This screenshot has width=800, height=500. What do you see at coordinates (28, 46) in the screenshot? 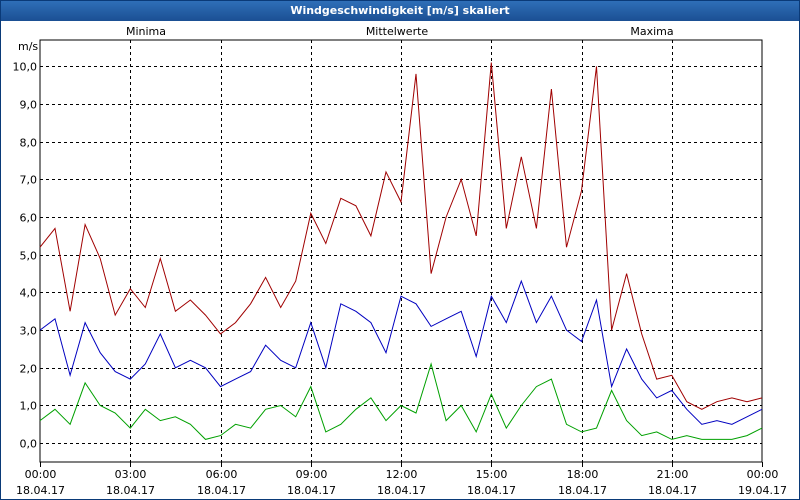
I see `y-axis-label: m/s` at bounding box center [28, 46].